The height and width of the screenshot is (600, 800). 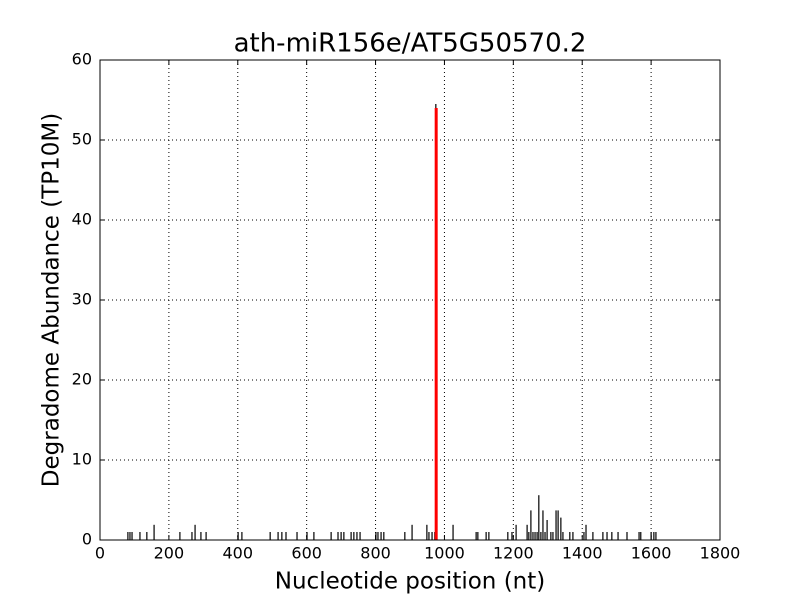 What do you see at coordinates (238, 553) in the screenshot?
I see `x-tick-label: 400` at bounding box center [238, 553].